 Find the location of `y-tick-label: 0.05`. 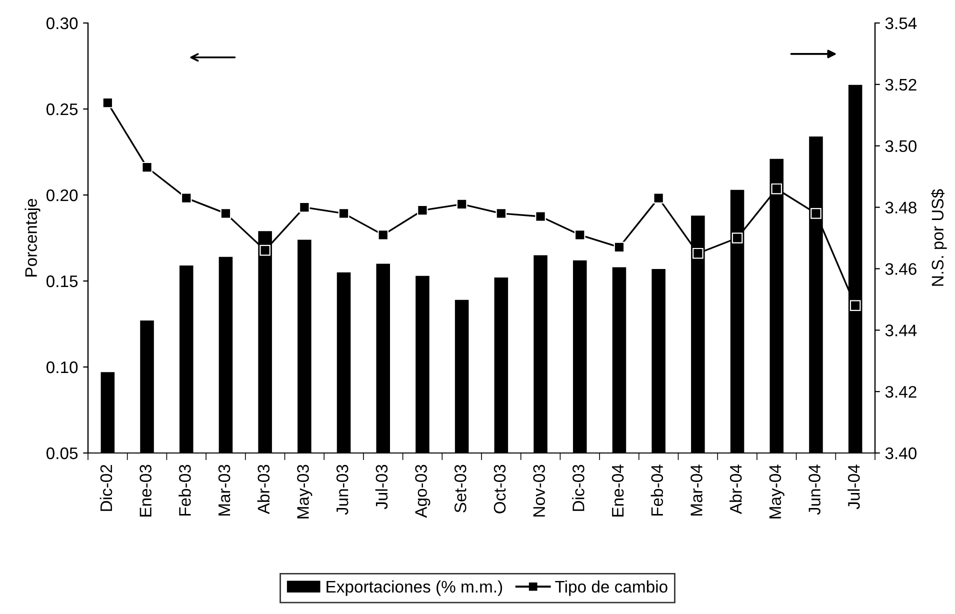

y-tick-label: 0.05 is located at coordinates (62, 453).